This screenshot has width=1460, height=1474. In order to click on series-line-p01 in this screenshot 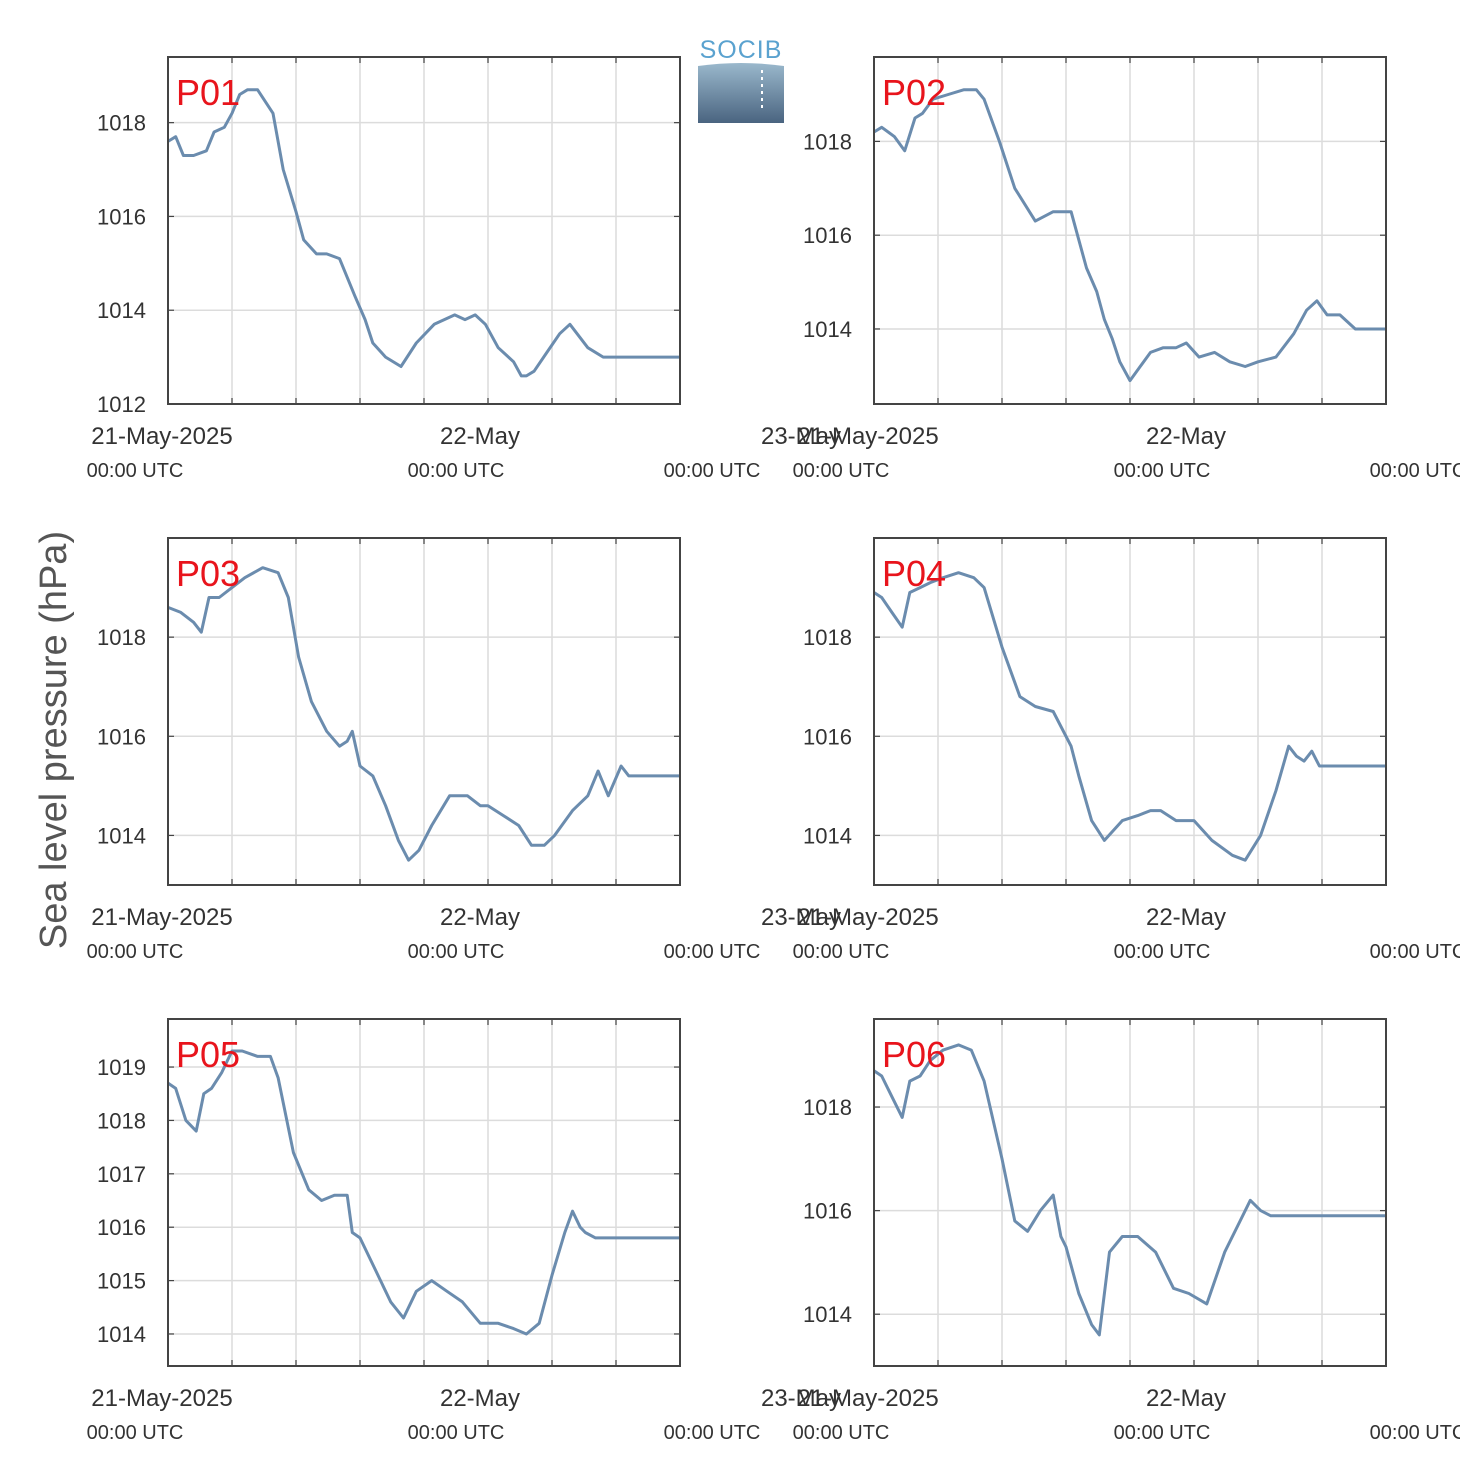, I will do `click(423, 233)`.